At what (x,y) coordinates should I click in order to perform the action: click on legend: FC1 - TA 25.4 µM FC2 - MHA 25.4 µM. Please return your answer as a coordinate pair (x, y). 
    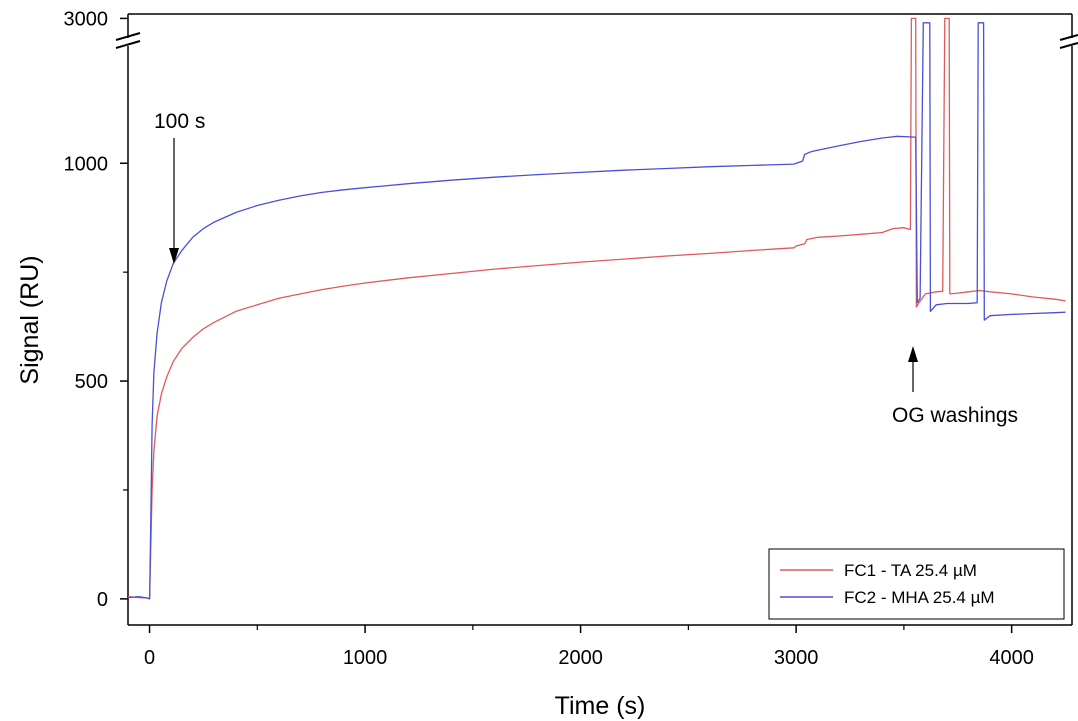
    Looking at the image, I should click on (916, 584).